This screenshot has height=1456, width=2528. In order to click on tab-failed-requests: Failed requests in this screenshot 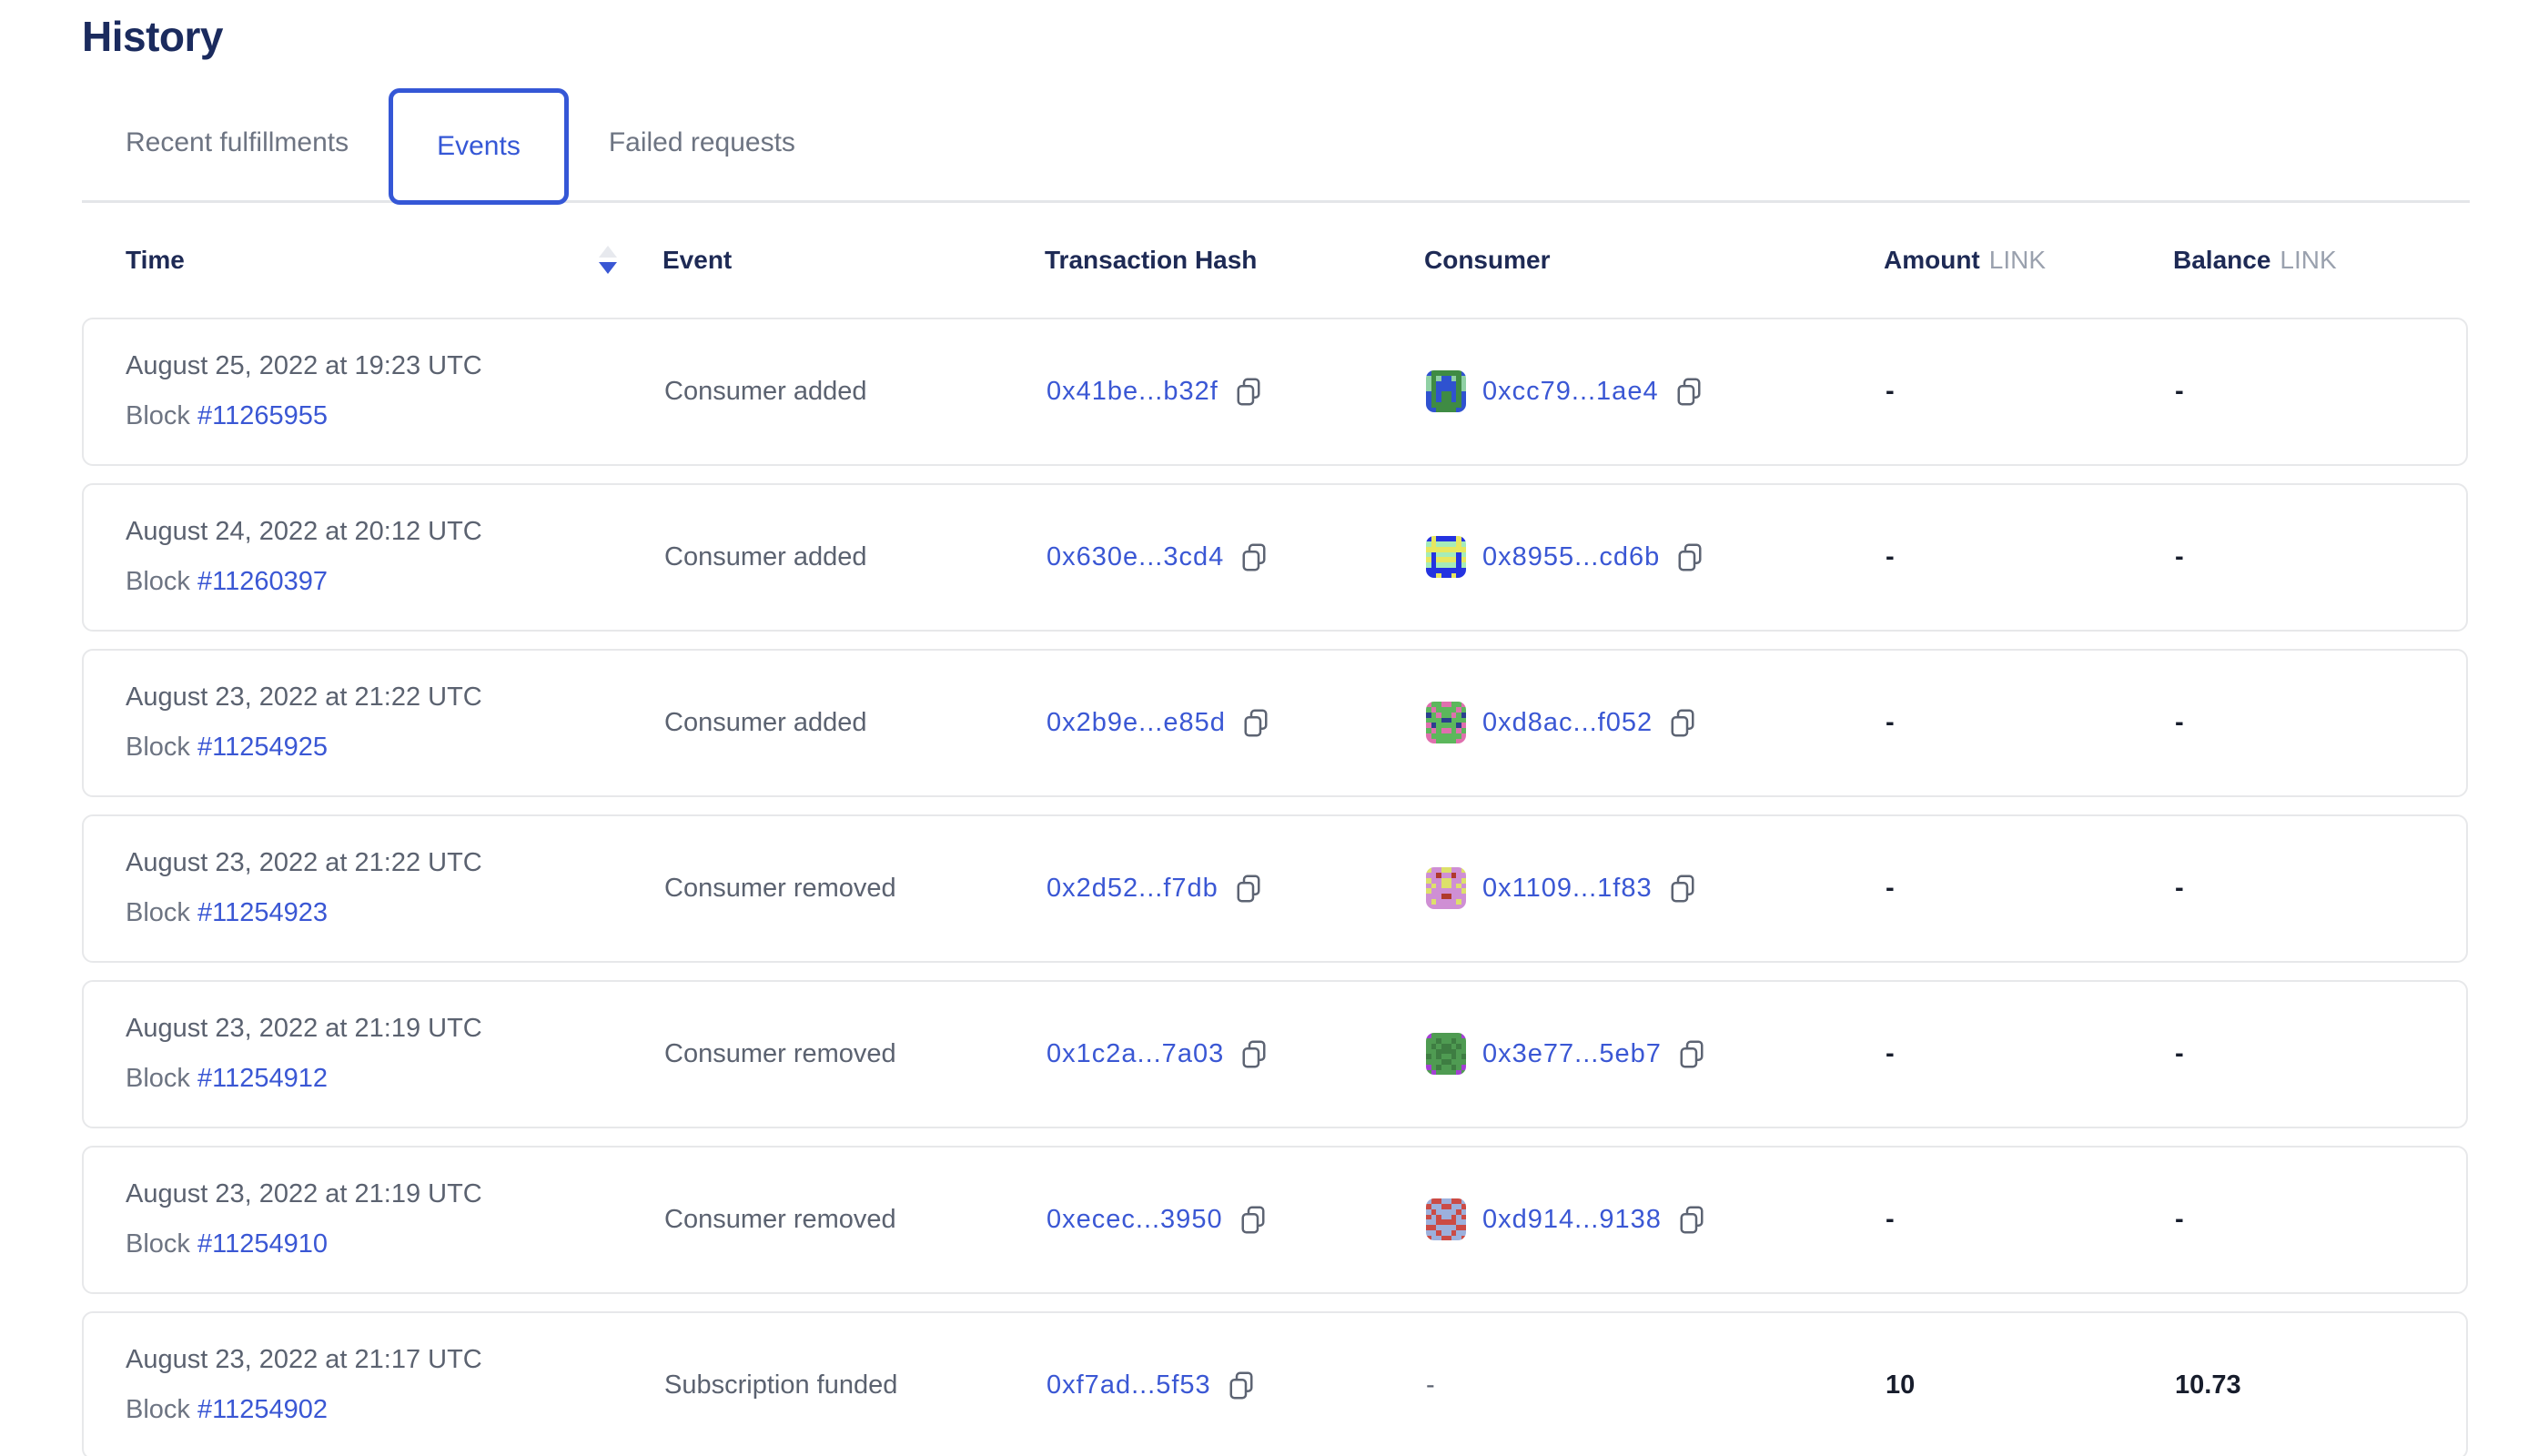, I will do `click(701, 142)`.